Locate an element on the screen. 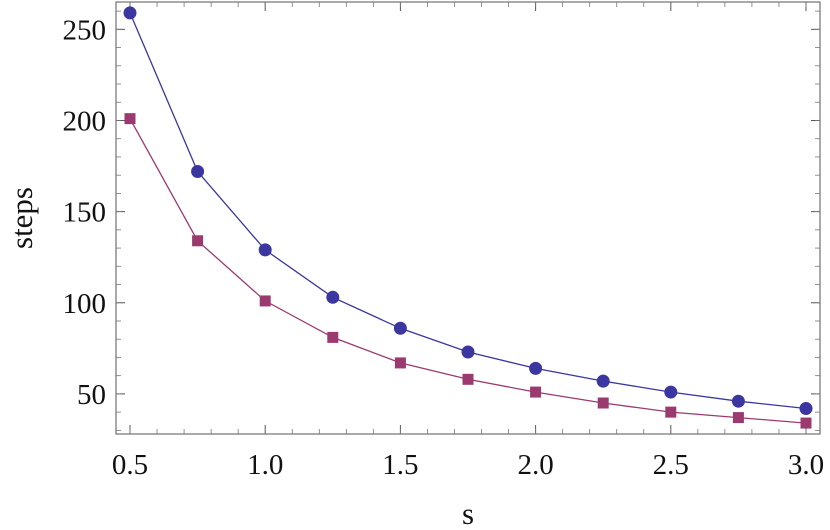  y-axis-label: steps is located at coordinates (21, 218).